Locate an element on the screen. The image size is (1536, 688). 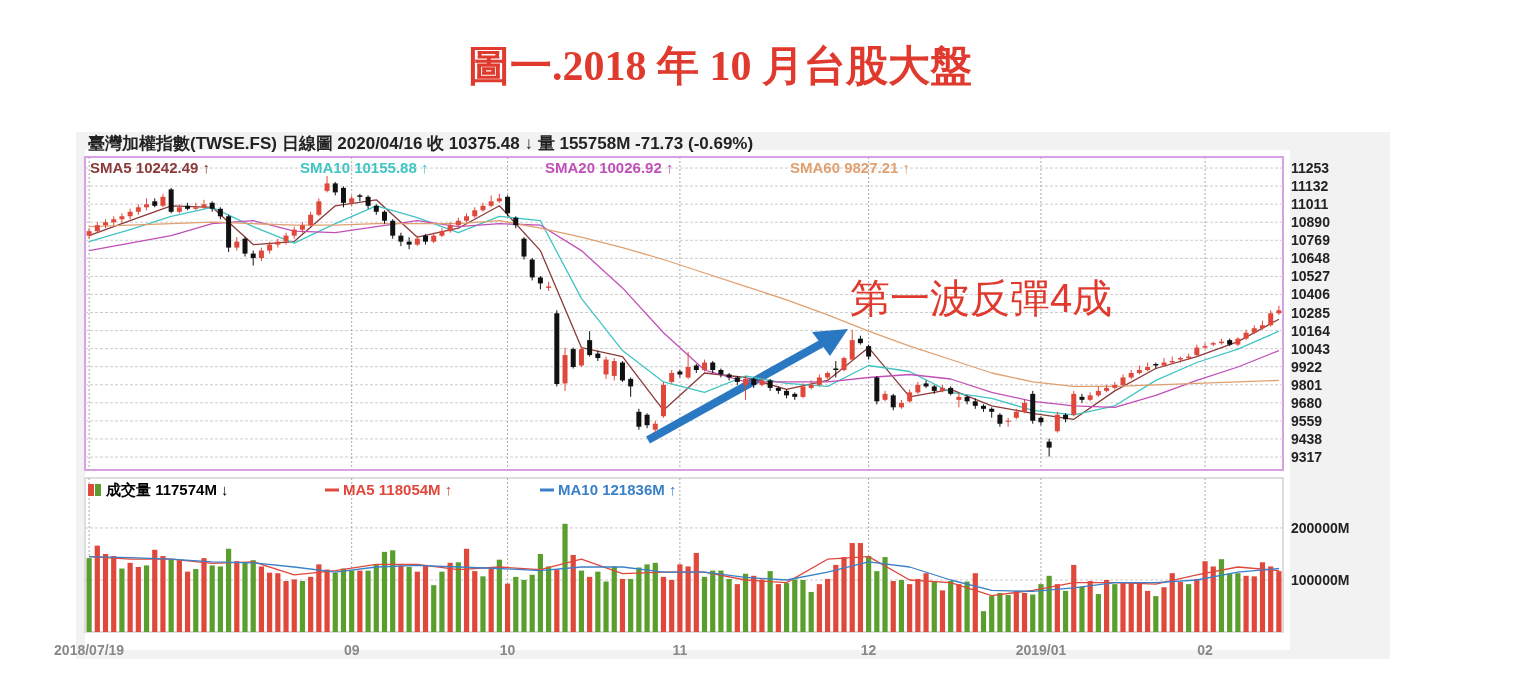
x-tick-label: 12 is located at coordinates (868, 650).